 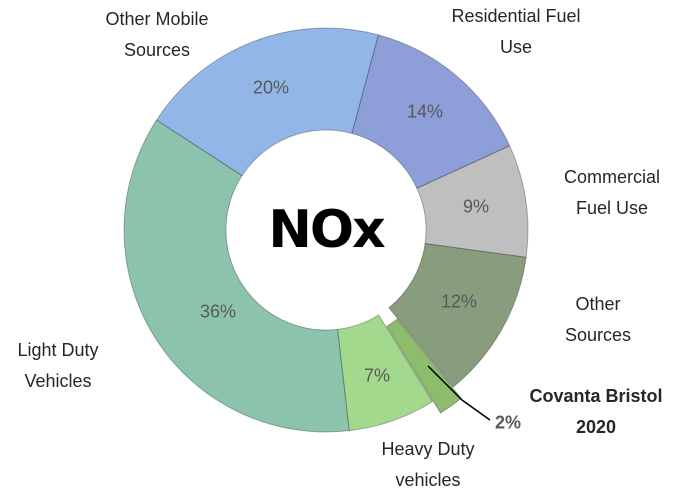 What do you see at coordinates (271, 87) in the screenshot?
I see `value-label: 20%` at bounding box center [271, 87].